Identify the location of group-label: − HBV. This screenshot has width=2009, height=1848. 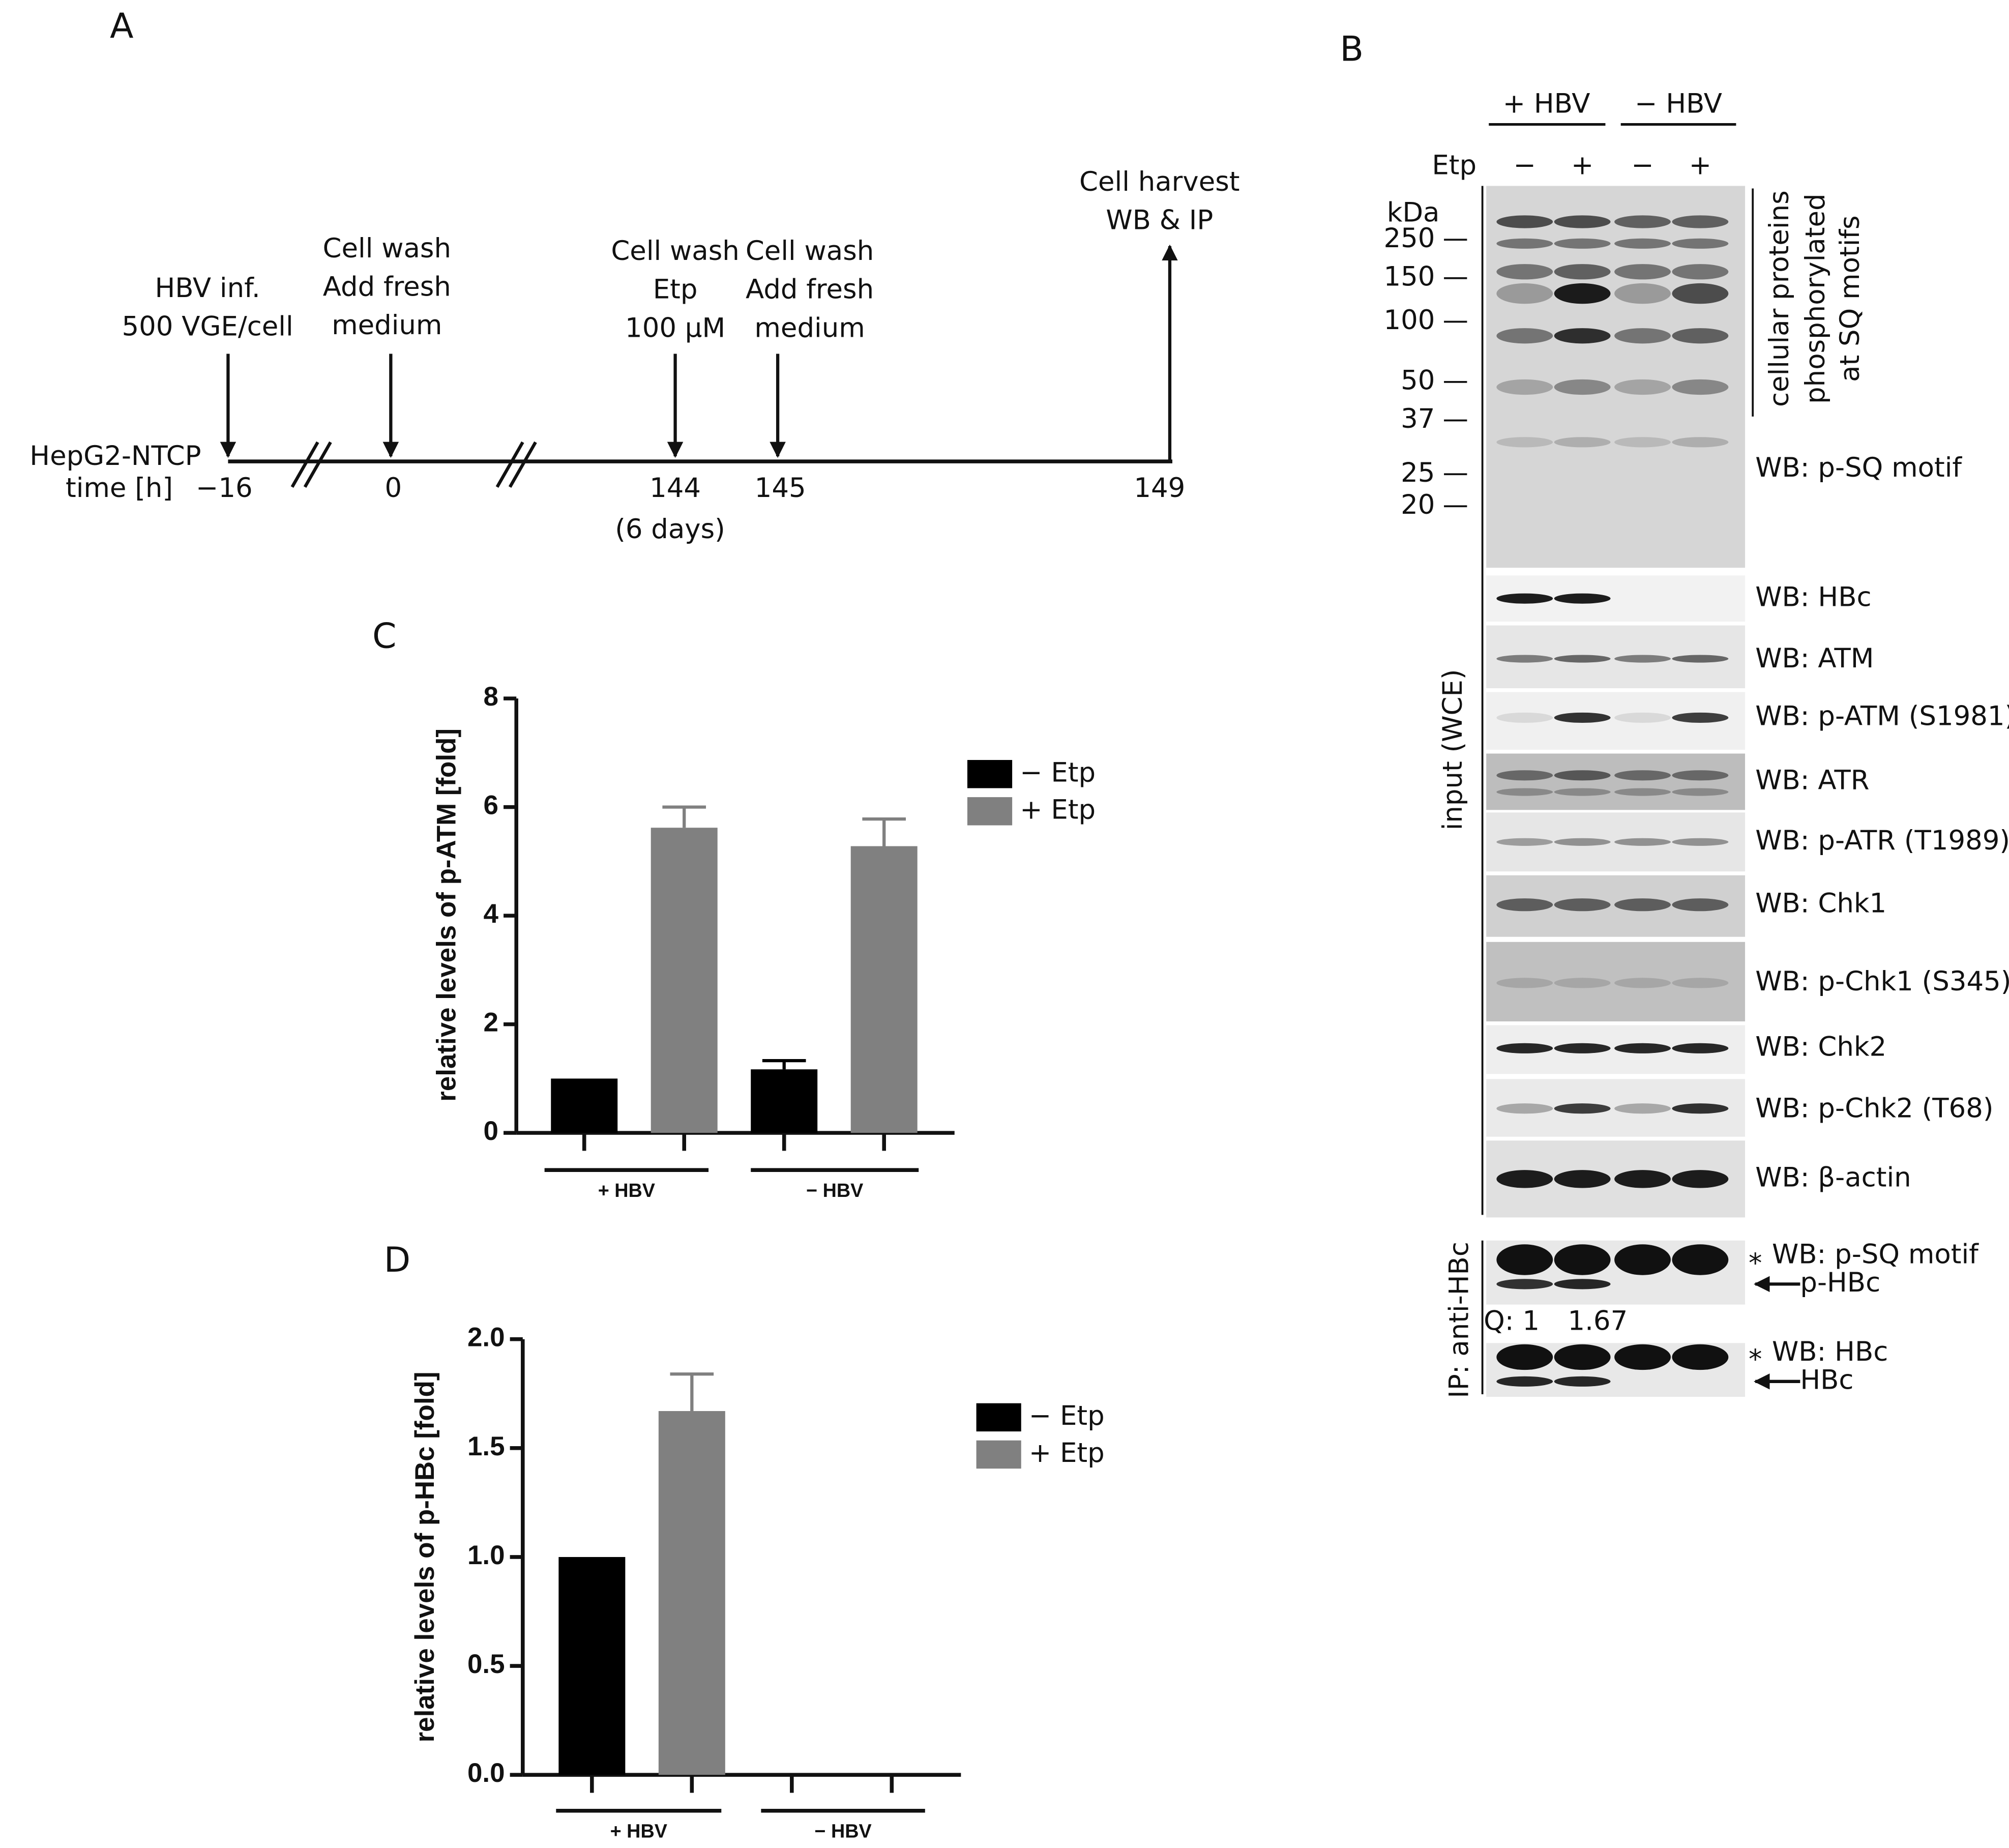
(1678, 103).